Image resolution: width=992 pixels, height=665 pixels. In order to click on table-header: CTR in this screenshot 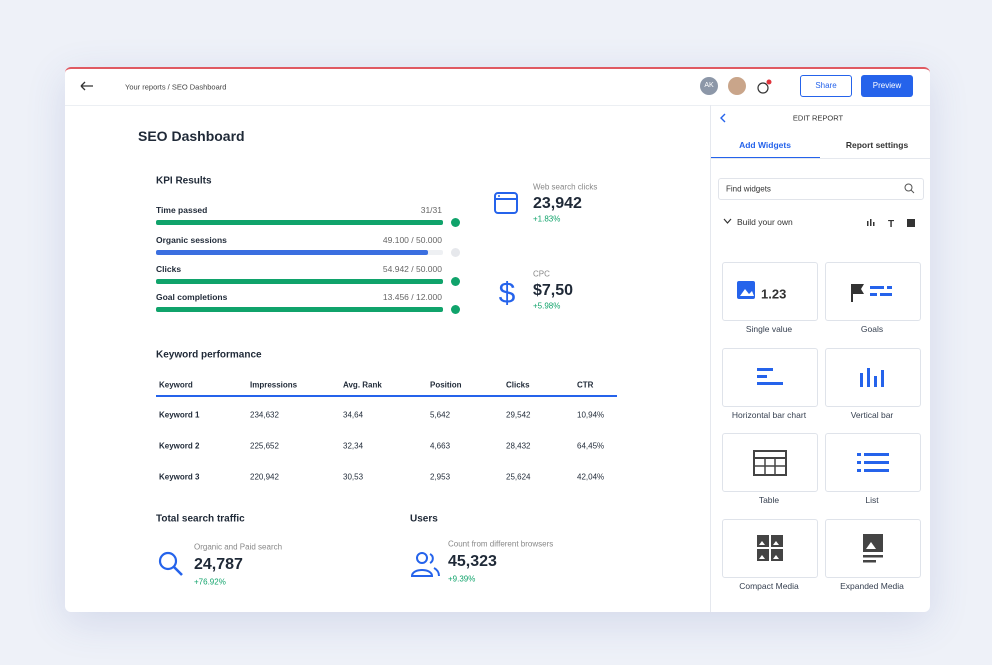, I will do `click(585, 385)`.